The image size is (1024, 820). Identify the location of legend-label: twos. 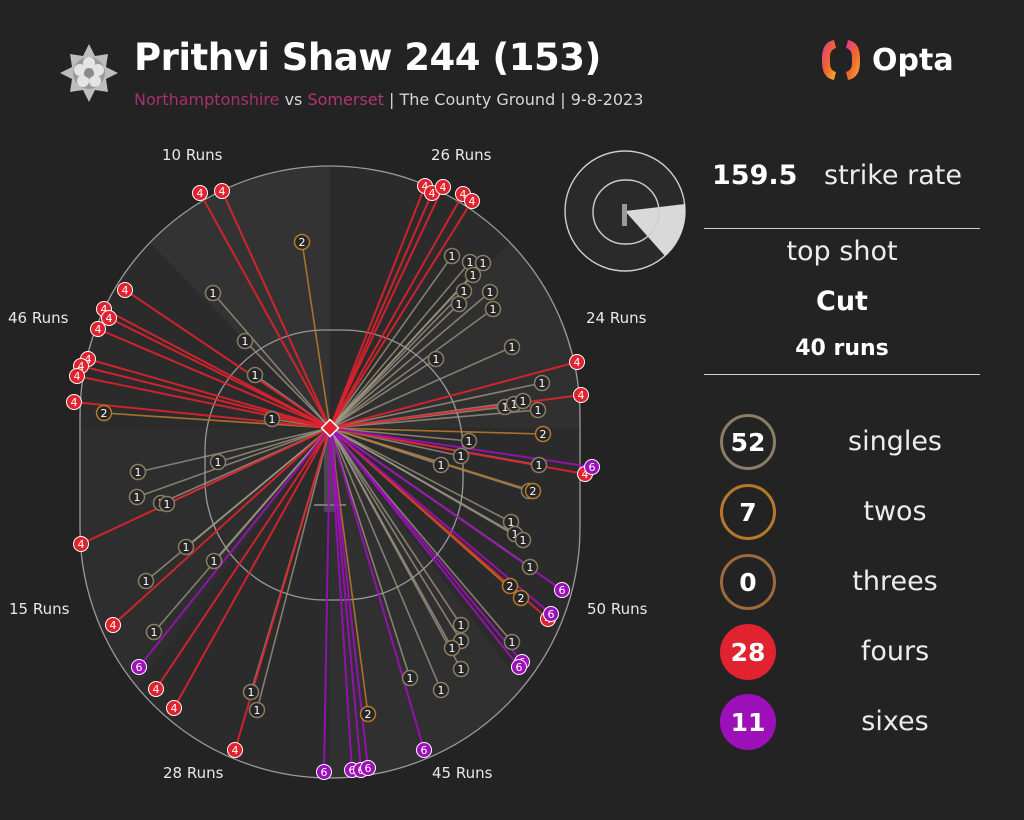
(895, 511).